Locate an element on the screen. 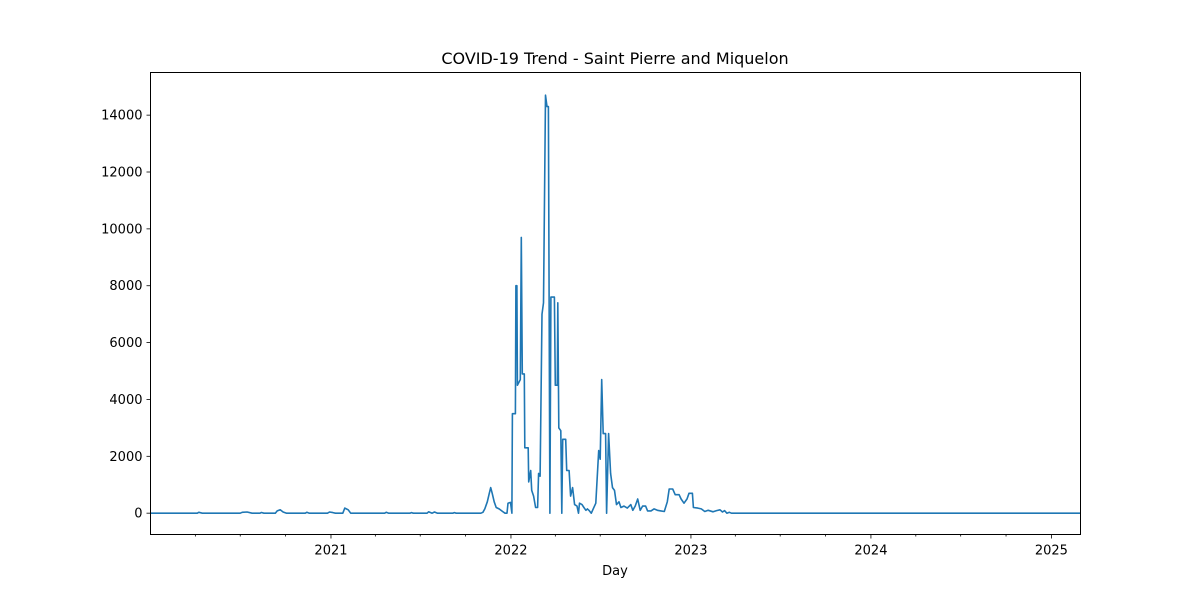  x-tick-label: 2022 is located at coordinates (510, 551).